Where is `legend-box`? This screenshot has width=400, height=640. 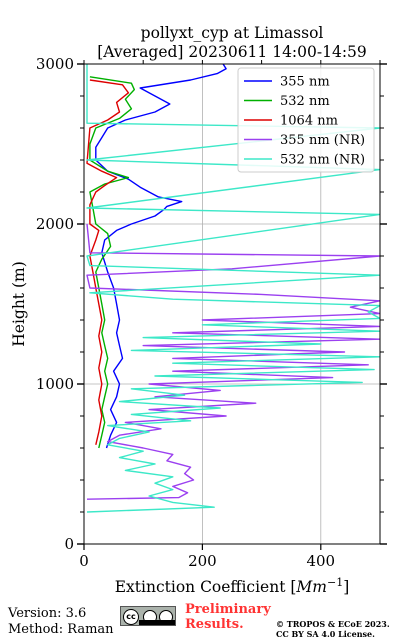
legend-box is located at coordinates (306, 120).